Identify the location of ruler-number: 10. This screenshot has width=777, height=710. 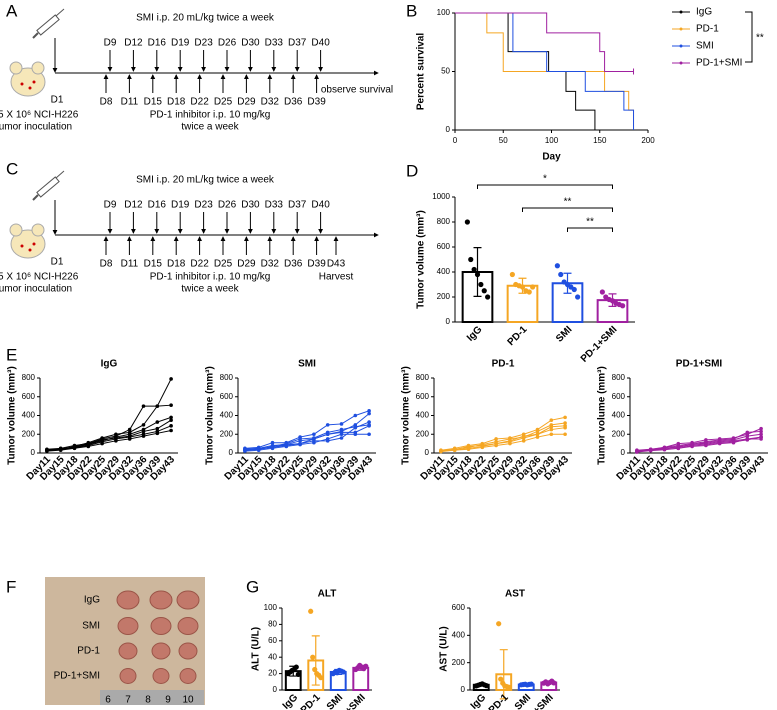
(188, 700).